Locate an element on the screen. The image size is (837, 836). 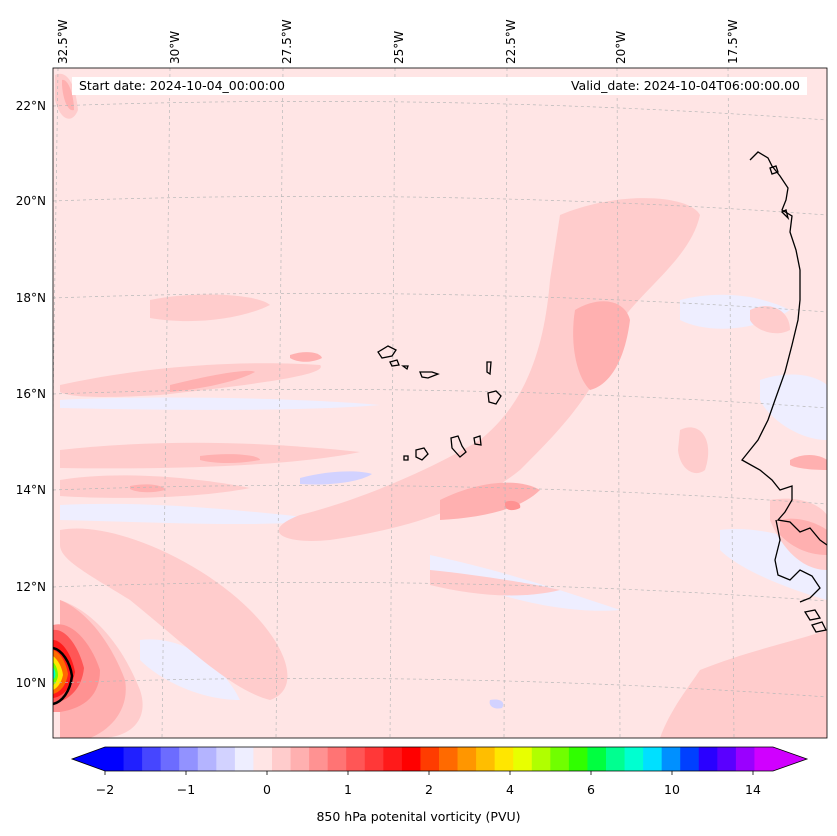
lat-label: 18°N is located at coordinates (30, 298).